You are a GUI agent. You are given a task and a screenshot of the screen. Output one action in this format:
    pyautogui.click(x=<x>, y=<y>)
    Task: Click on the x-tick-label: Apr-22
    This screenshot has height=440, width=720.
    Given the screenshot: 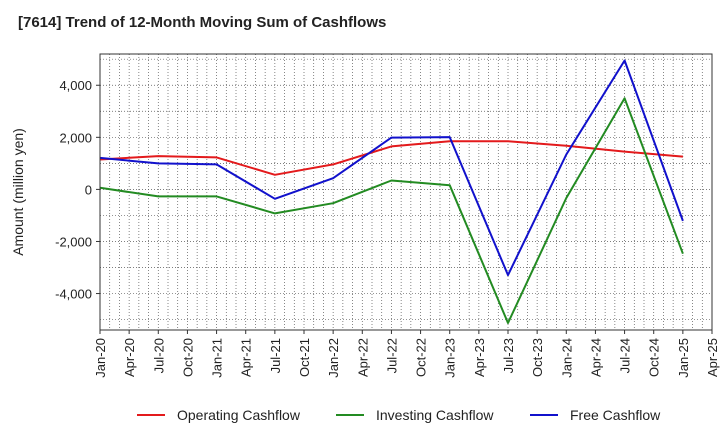 What is the action you would take?
    pyautogui.click(x=362, y=357)
    